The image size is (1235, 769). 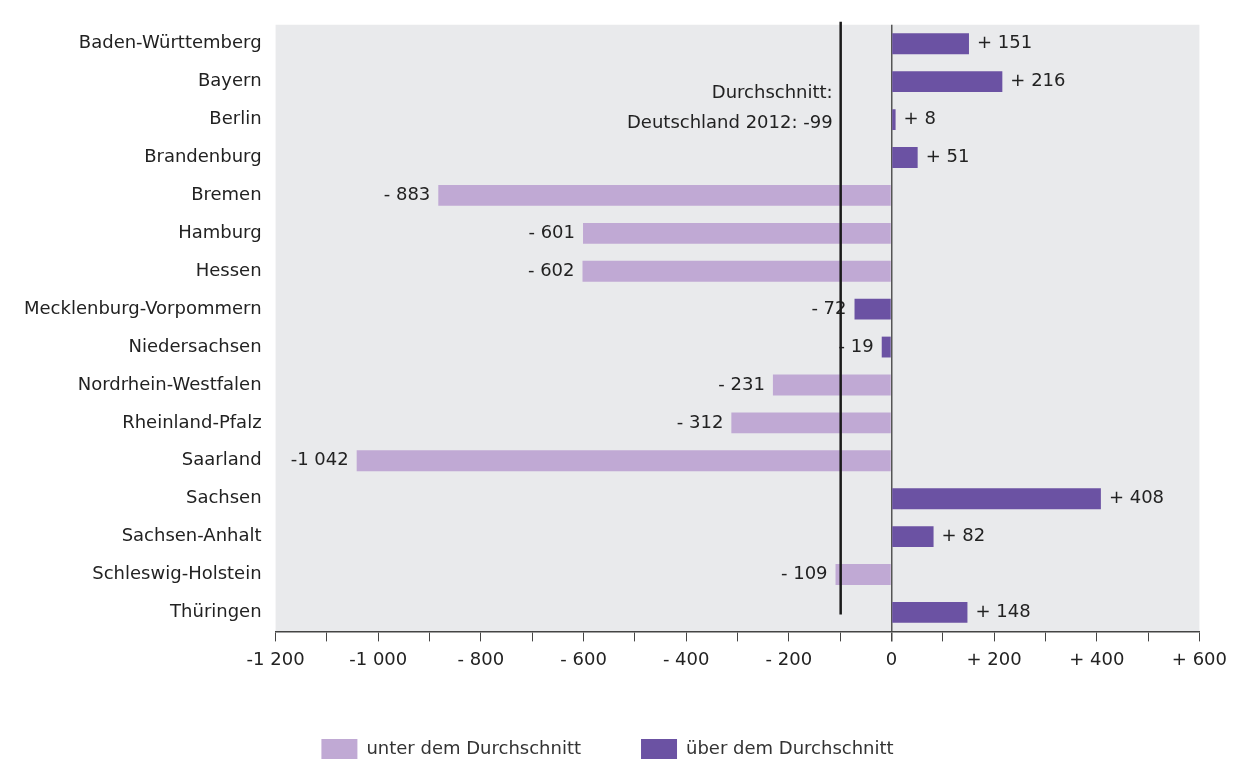 I want to click on x-tick-label: - 800, so click(x=481, y=658).